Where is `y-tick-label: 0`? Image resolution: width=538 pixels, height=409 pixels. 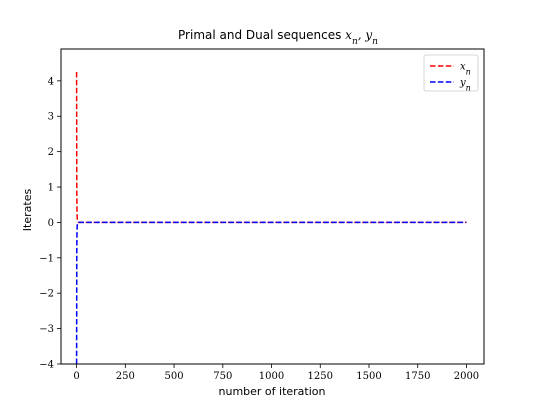
y-tick-label: 0 is located at coordinates (51, 223).